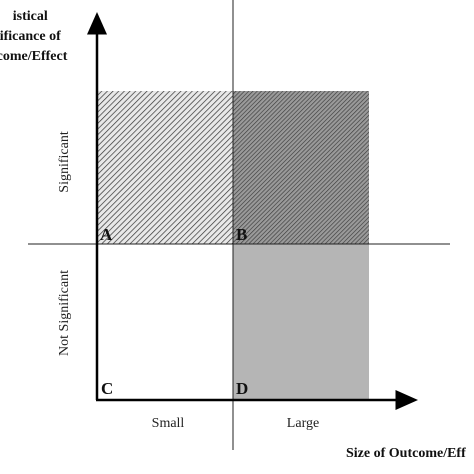 The width and height of the screenshot is (474, 474). What do you see at coordinates (406, 453) in the screenshot?
I see `x-axis-title: Size of Outcome/Eff` at bounding box center [406, 453].